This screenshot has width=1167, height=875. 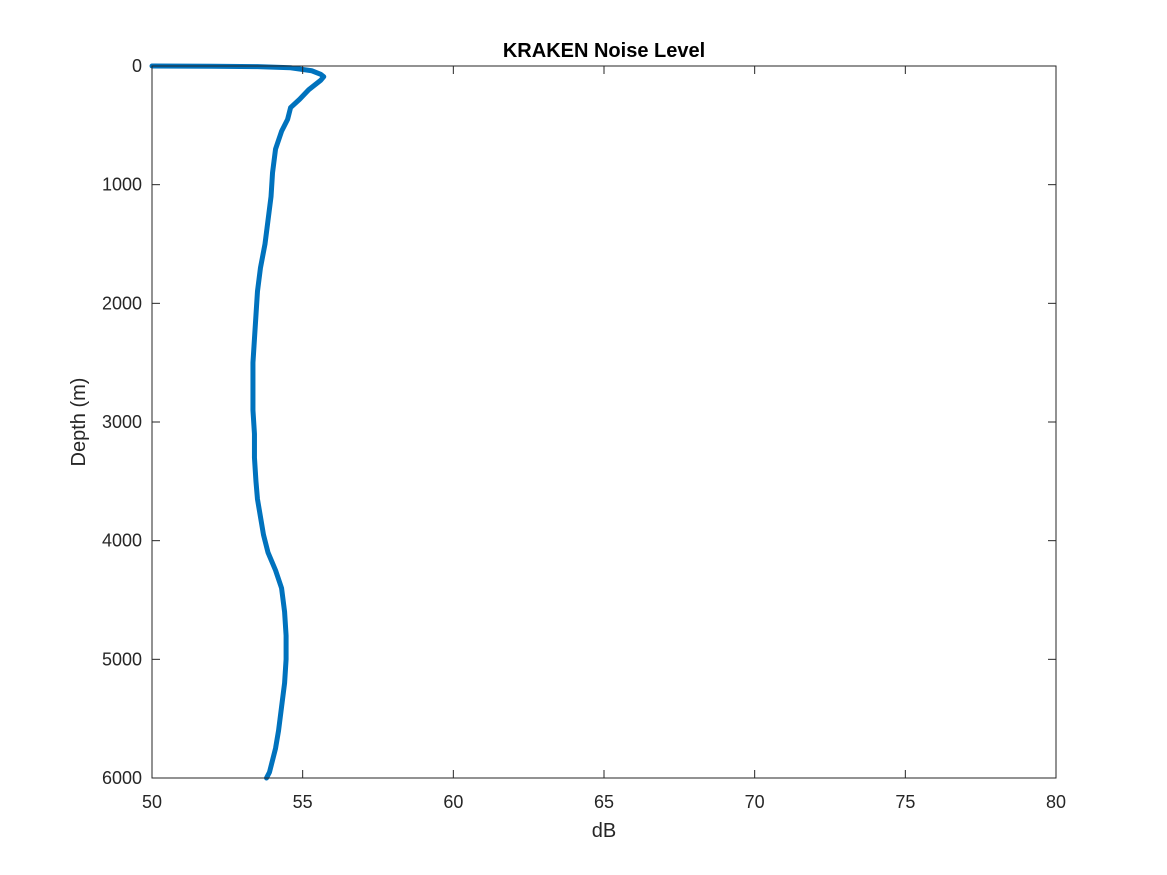 What do you see at coordinates (122, 303) in the screenshot?
I see `y-tick-label: 2000` at bounding box center [122, 303].